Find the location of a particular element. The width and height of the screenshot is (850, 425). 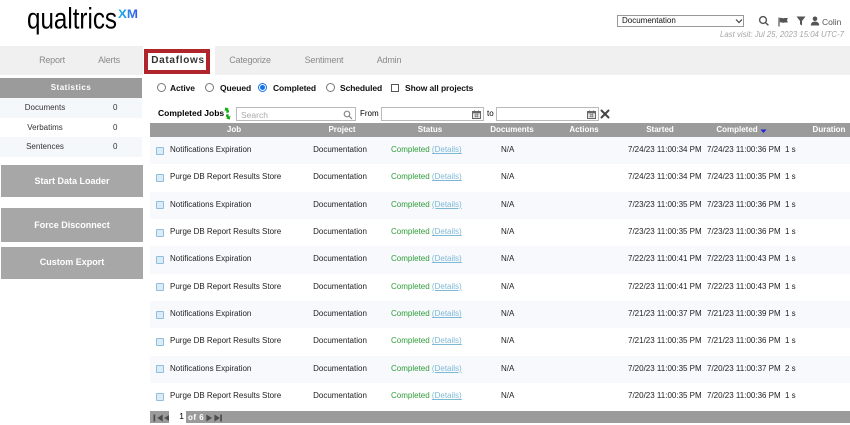

svg-text: qualtrics is located at coordinates (72, 19).